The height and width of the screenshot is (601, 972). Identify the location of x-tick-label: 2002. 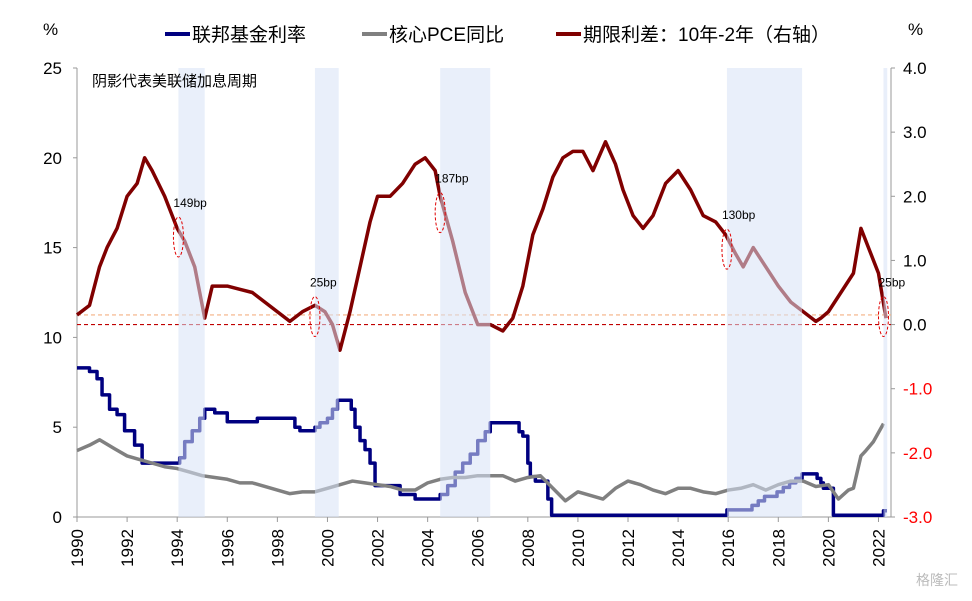
(378, 548).